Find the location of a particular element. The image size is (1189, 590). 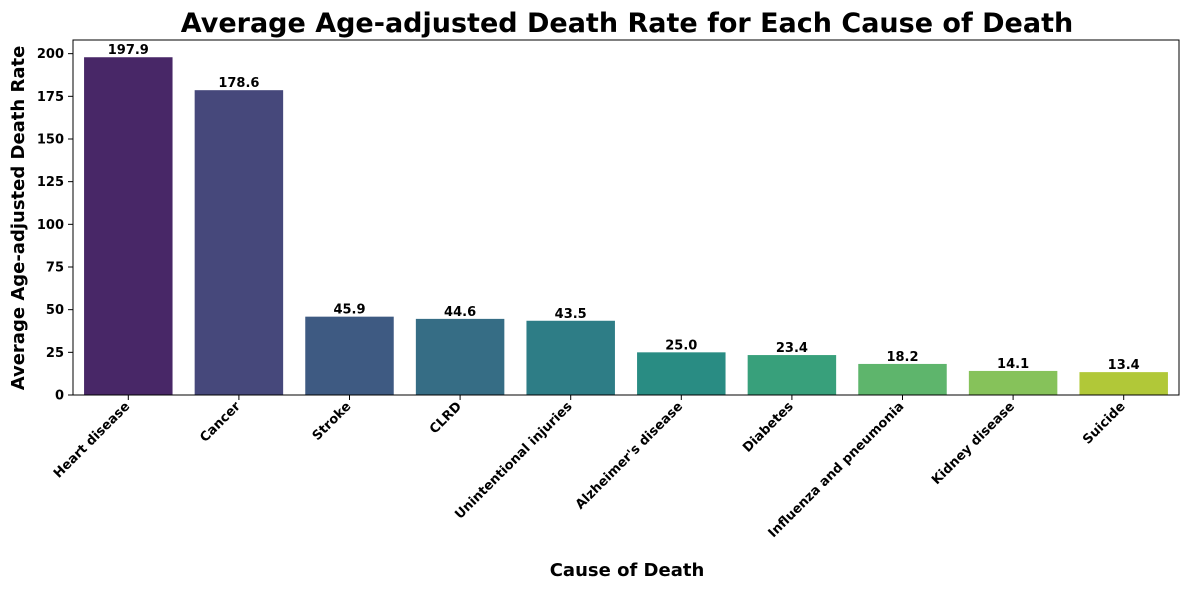

x-tick-label: Suicide is located at coordinates (1104, 423).